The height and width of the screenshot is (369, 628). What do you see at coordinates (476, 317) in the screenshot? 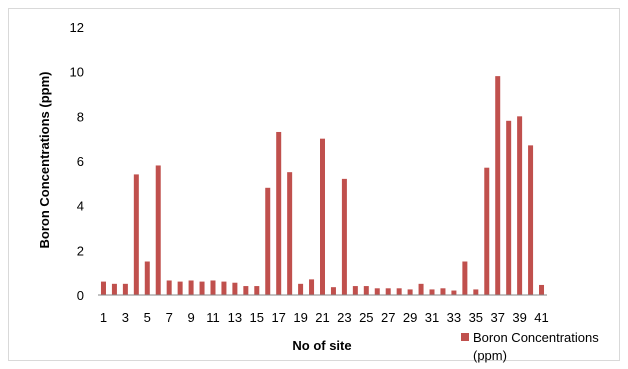
I see `x-tick-label: 35` at bounding box center [476, 317].